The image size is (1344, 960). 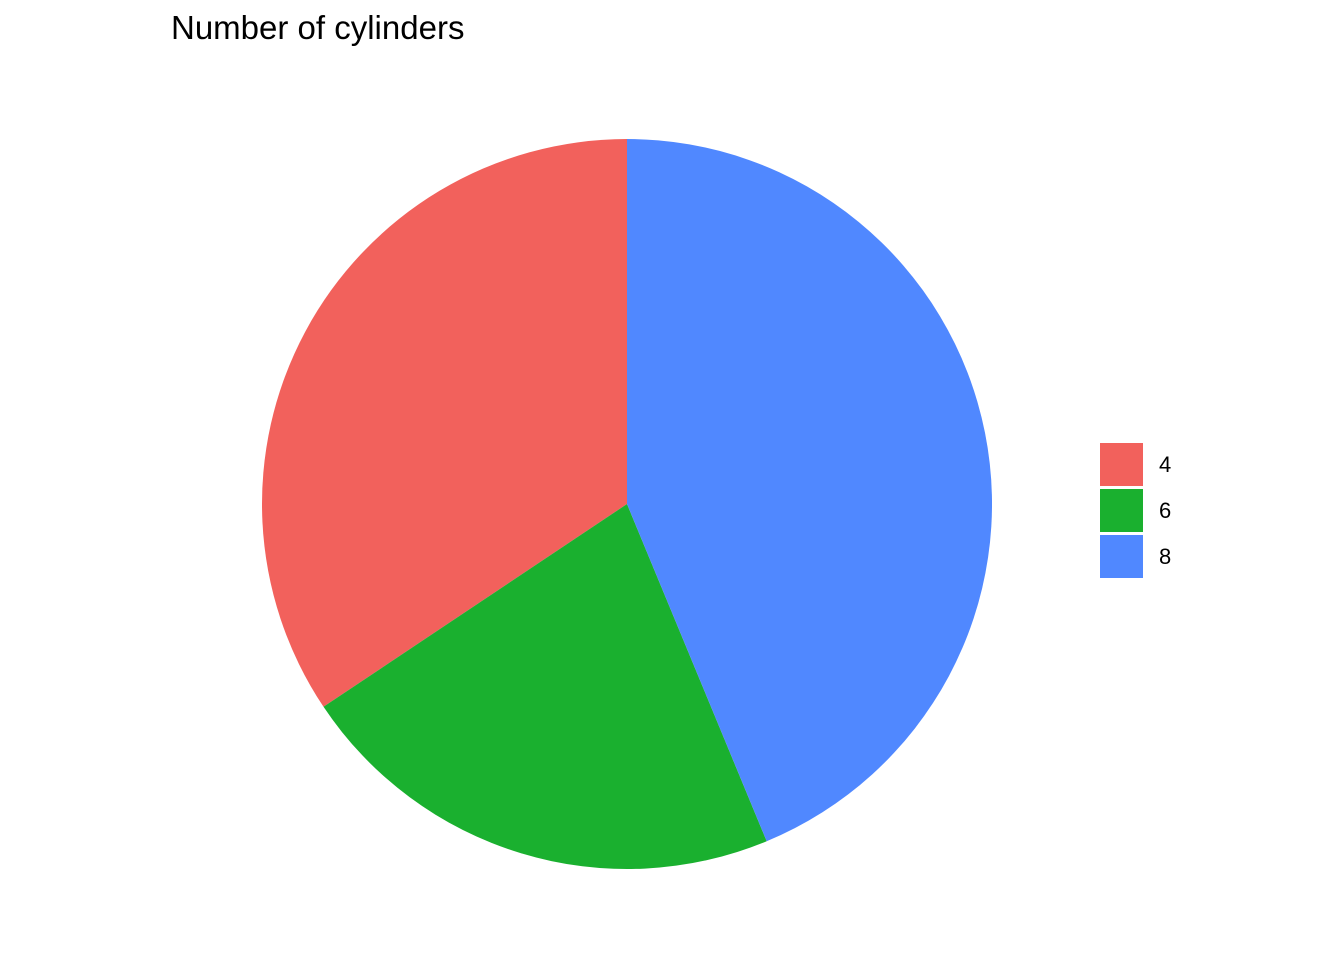 What do you see at coordinates (1165, 556) in the screenshot?
I see `legend-label-8: 8` at bounding box center [1165, 556].